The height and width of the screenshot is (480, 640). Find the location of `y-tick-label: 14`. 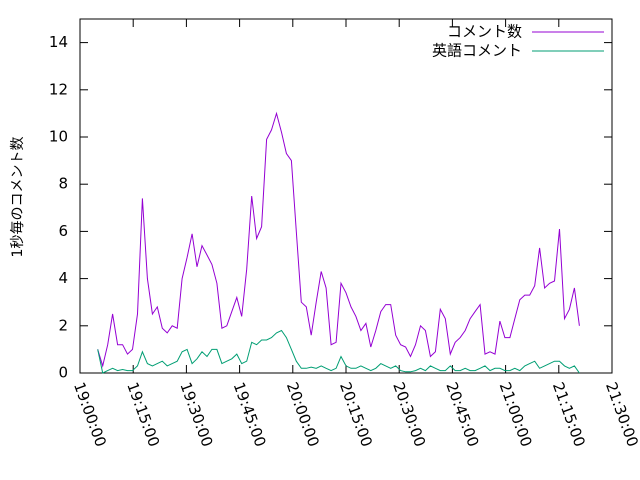

y-tick-label: 14 is located at coordinates (58, 42).